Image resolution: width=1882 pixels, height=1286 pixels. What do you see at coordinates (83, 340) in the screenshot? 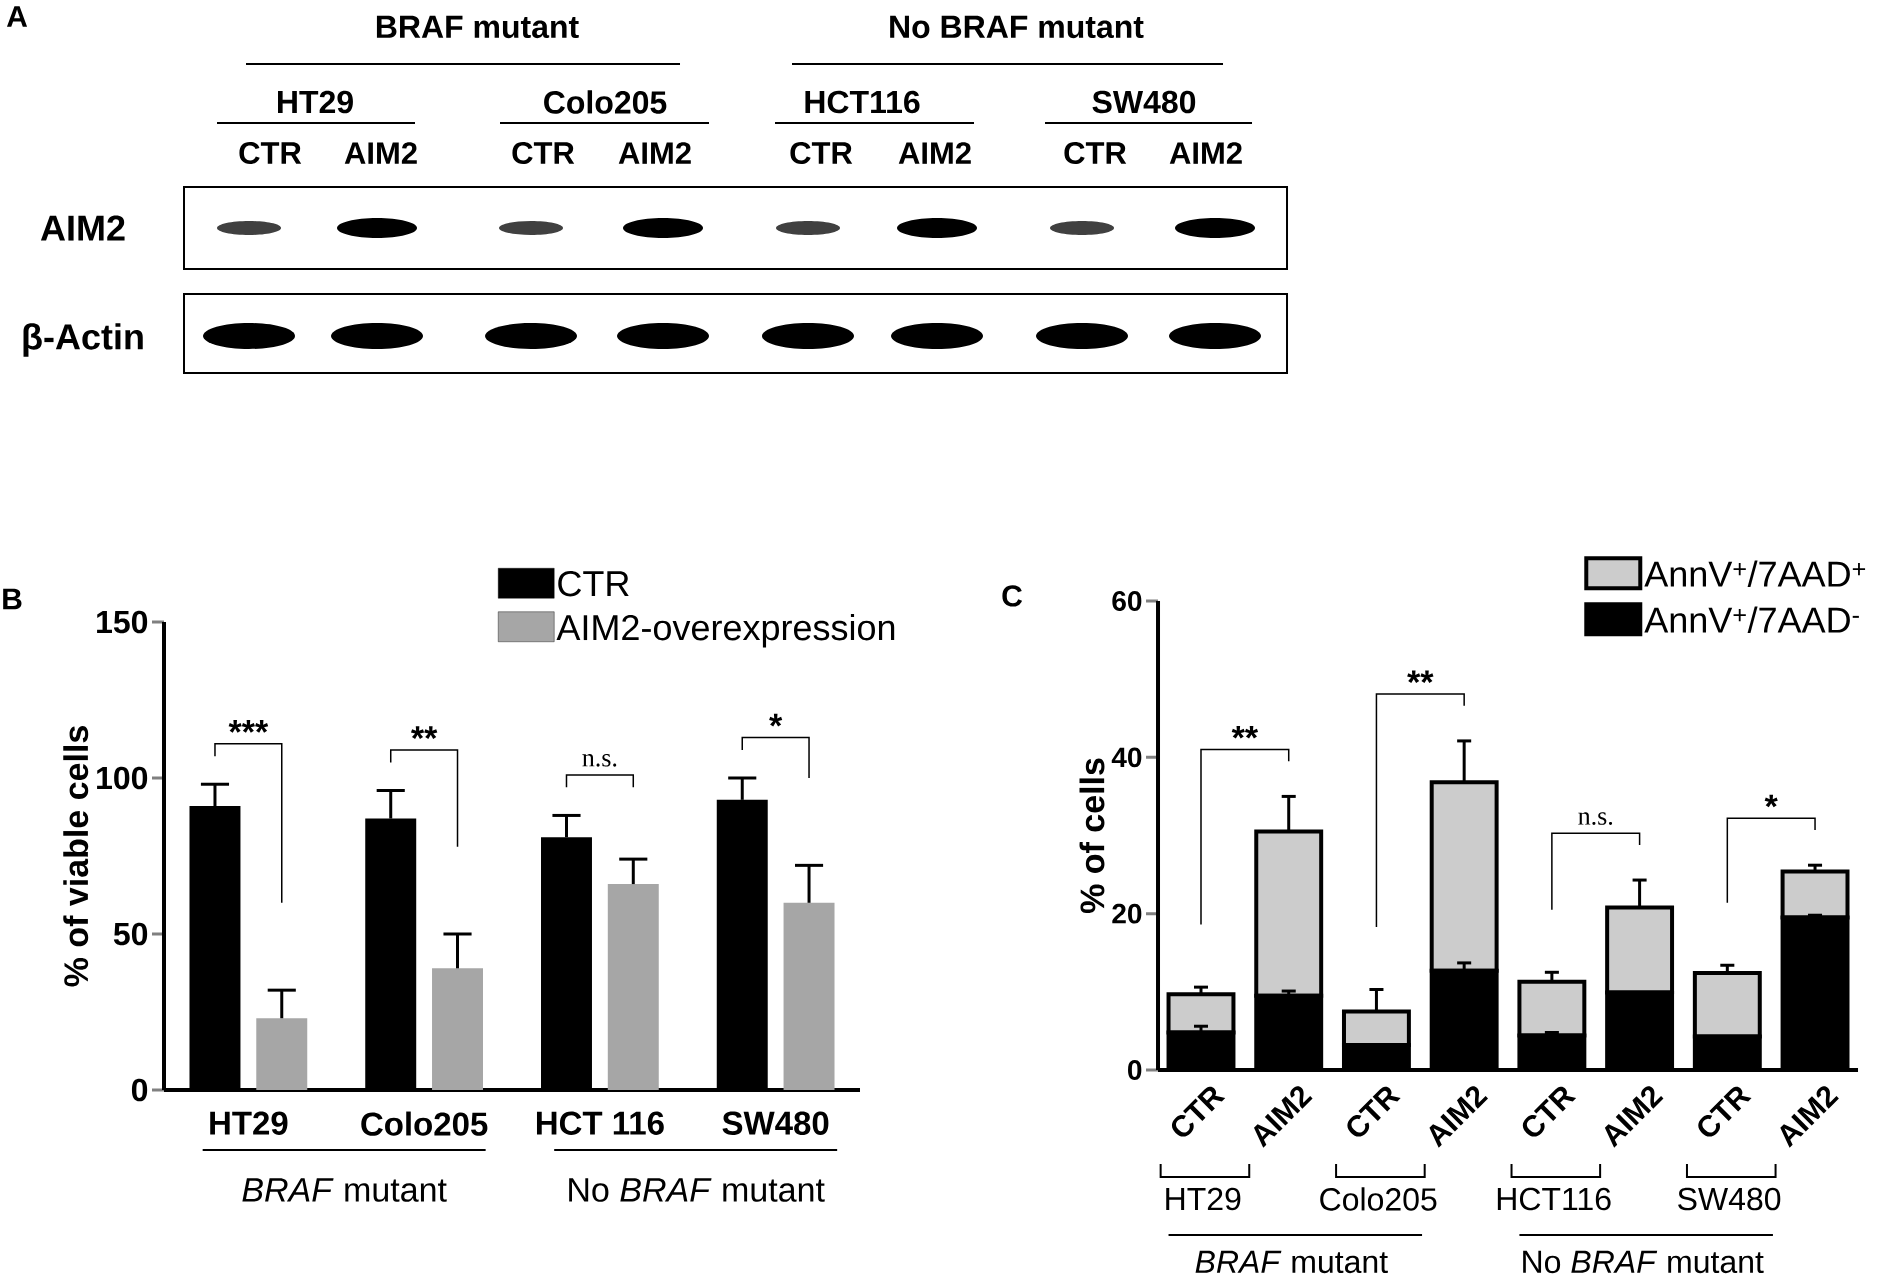
I see `text: β-Actin` at bounding box center [83, 340].